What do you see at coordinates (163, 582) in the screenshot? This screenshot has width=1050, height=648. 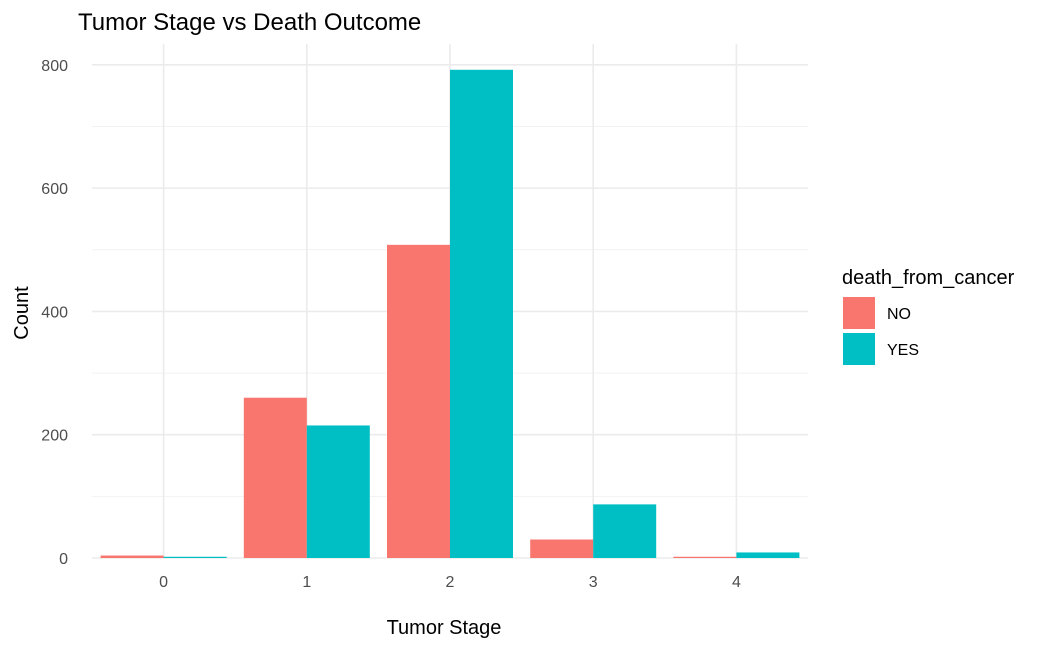 I see `x-tick-label: 0` at bounding box center [163, 582].